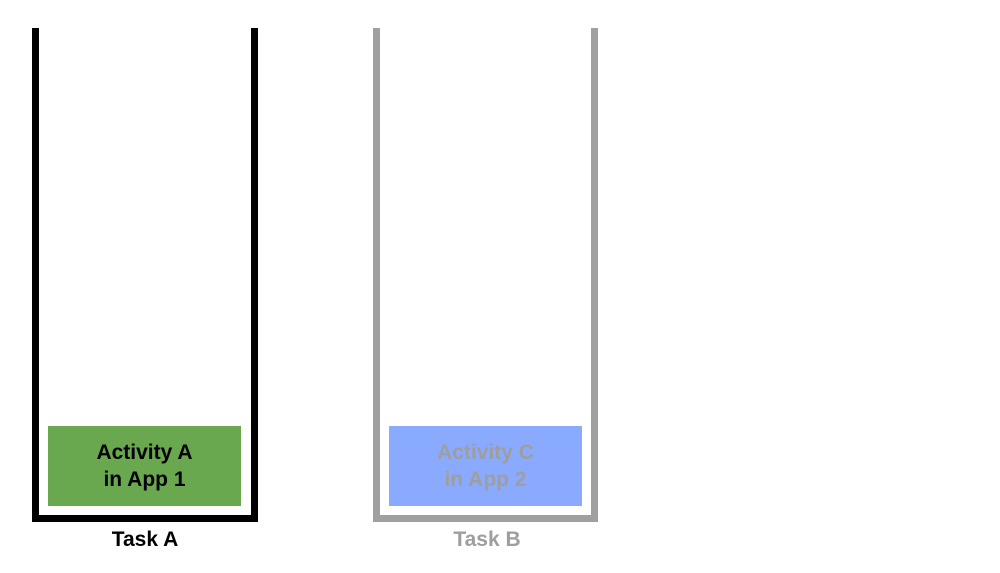  I want to click on activity-c-app: in App 2, so click(485, 479).